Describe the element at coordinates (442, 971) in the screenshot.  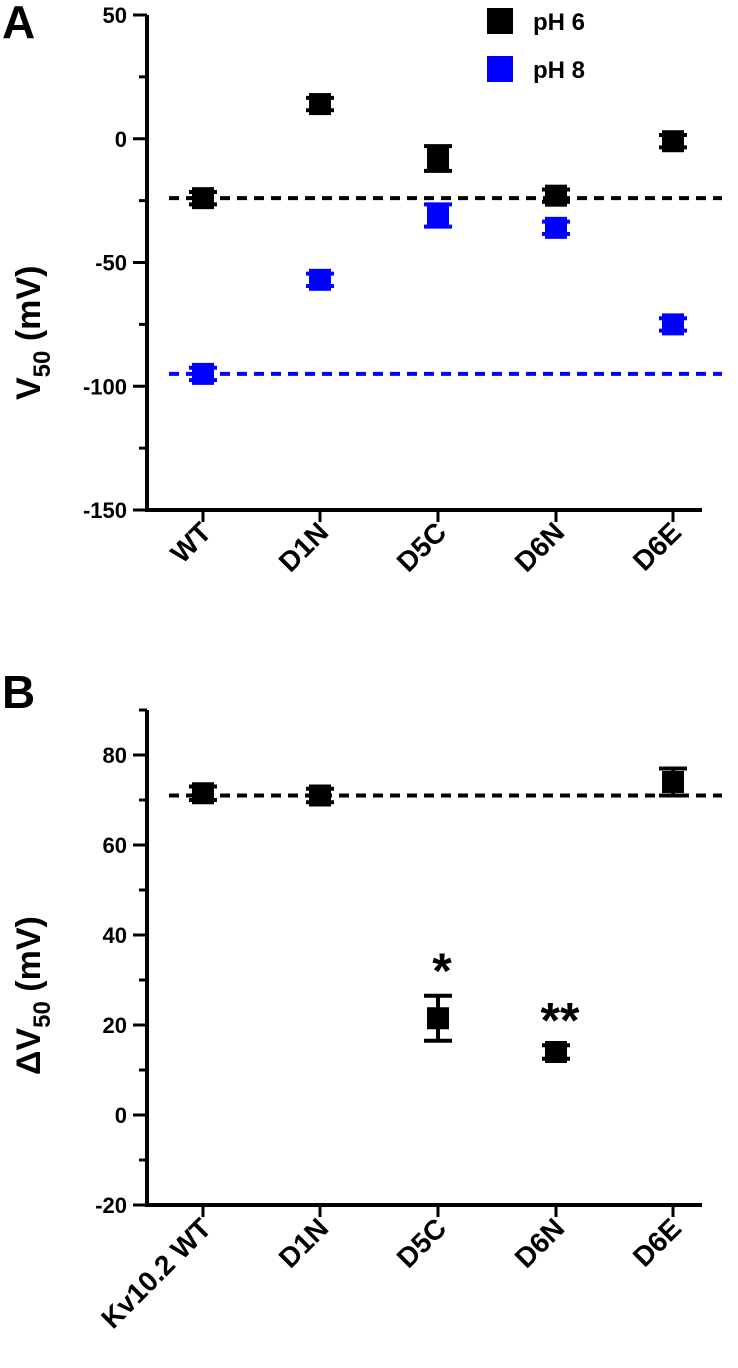
I see `panel-b-significance-annotation: *` at that location.